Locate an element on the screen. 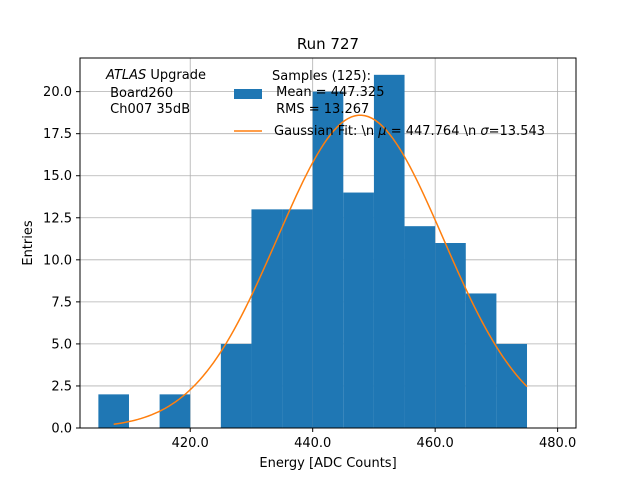 The width and height of the screenshot is (640, 480). y-tick-label: 10.0 is located at coordinates (57, 260).